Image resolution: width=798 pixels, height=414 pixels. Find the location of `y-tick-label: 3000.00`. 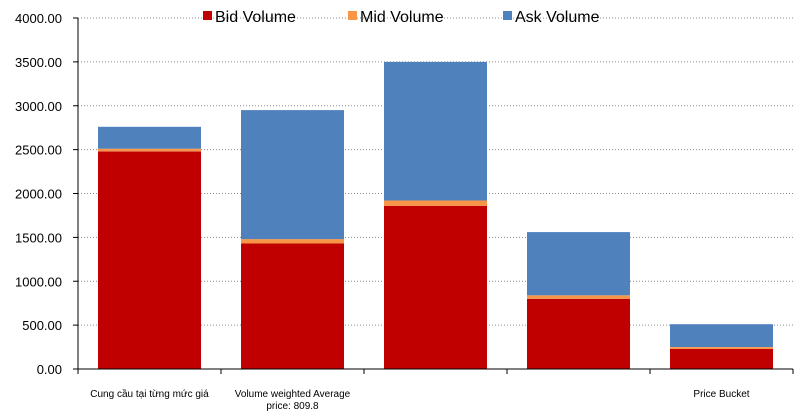

y-tick-label: 3000.00 is located at coordinates (38, 106).